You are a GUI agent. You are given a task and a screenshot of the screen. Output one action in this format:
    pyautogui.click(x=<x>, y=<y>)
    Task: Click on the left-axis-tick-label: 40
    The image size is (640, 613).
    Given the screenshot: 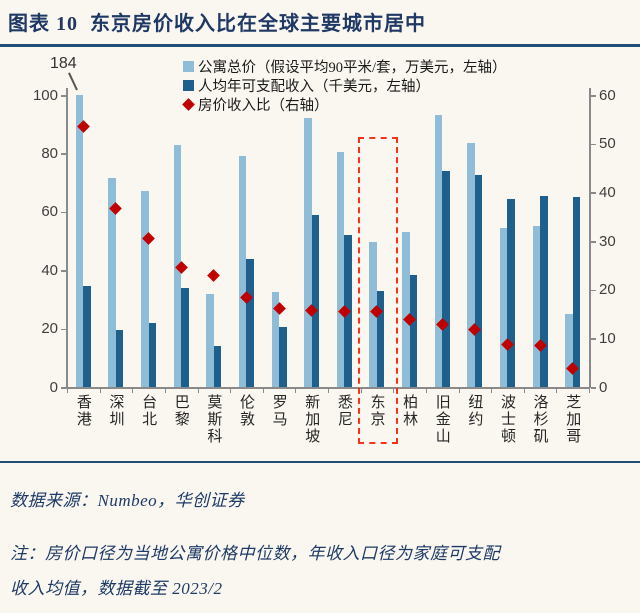 What is the action you would take?
    pyautogui.click(x=49, y=270)
    